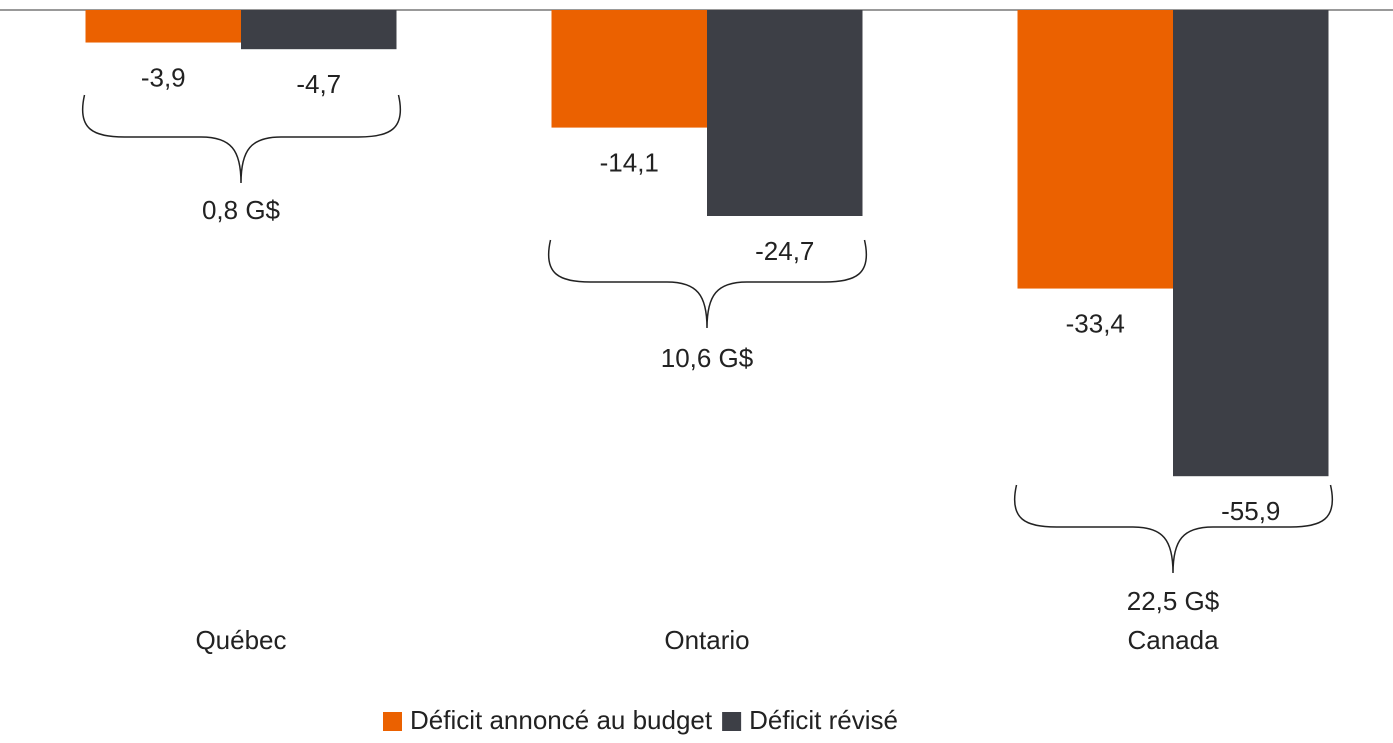 The width and height of the screenshot is (1393, 743). Describe the element at coordinates (1095, 323) in the screenshot. I see `value-label: -33,4` at that location.